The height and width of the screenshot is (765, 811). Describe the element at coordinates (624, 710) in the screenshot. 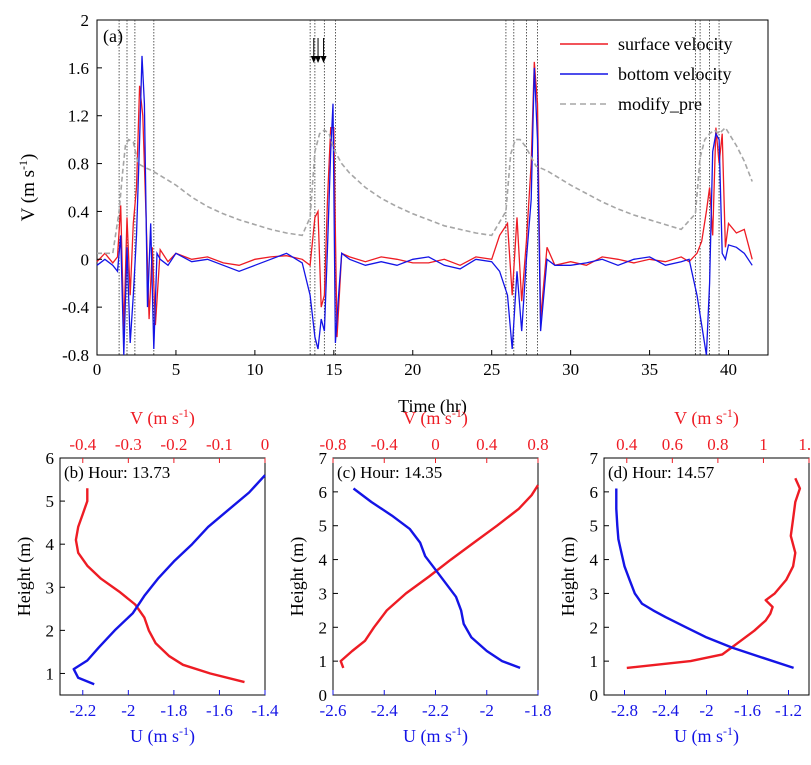

I see `bottom-tick-label-d-0: -2.8` at that location.